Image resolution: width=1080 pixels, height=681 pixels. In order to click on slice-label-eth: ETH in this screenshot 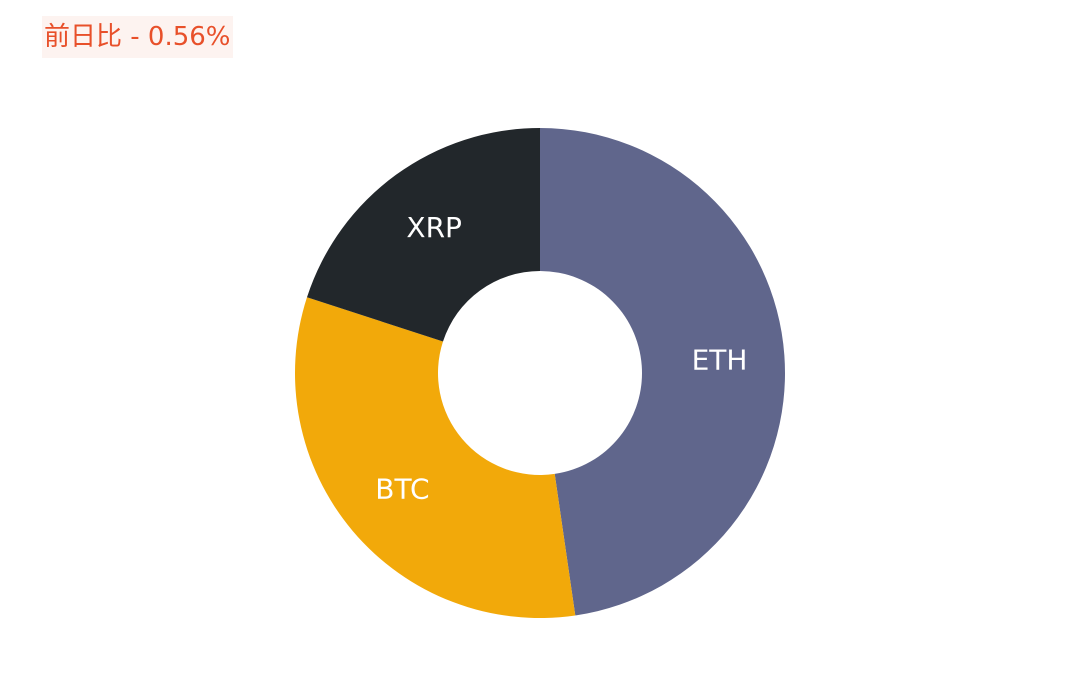, I will do `click(720, 360)`.